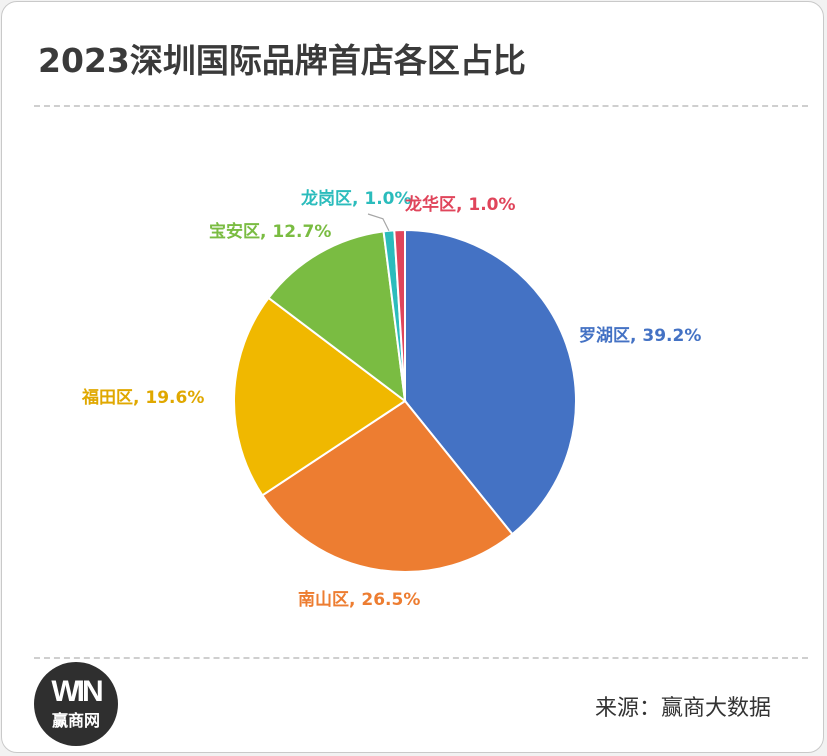 This screenshot has width=827, height=756. I want to click on source-text: 来源：赢商大数据, so click(682, 708).